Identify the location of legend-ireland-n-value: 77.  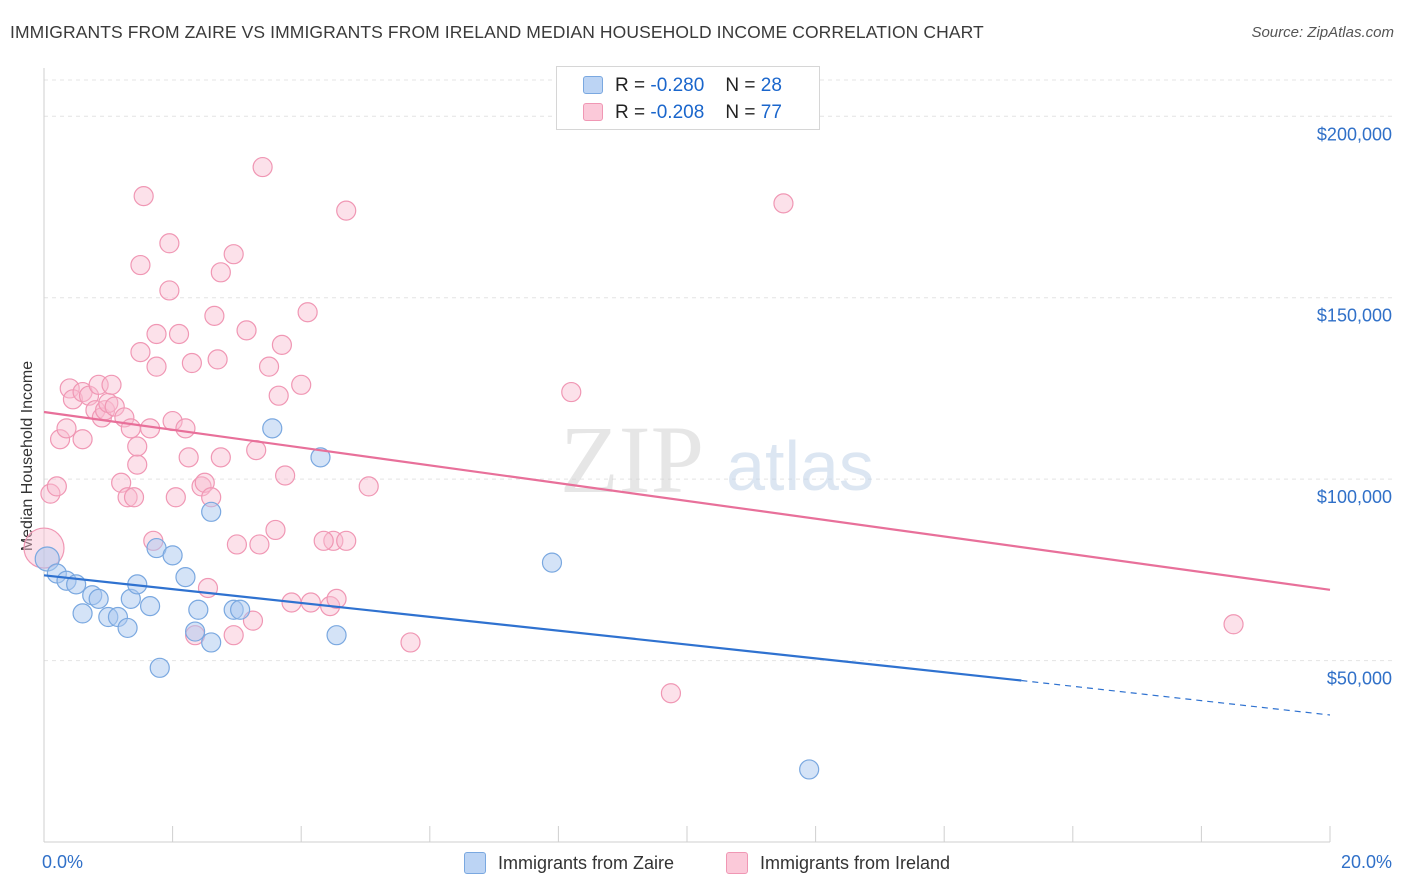
(771, 112).